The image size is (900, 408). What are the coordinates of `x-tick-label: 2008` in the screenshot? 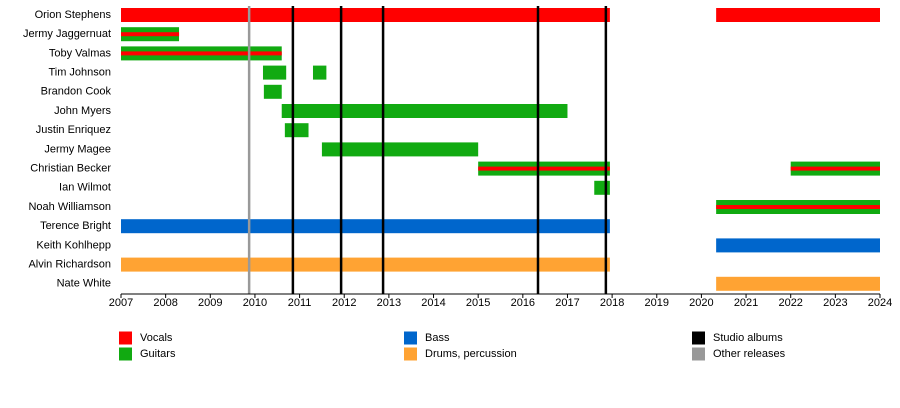 It's located at (165, 303).